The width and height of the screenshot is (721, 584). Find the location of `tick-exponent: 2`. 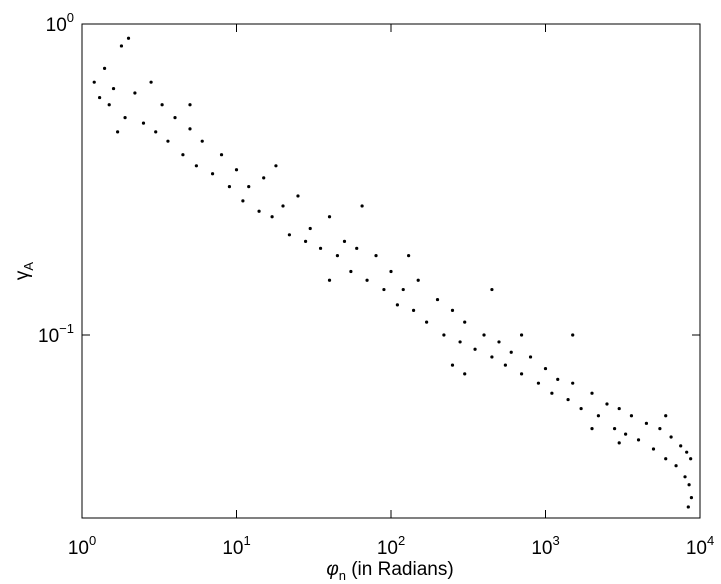

tick-exponent: 2 is located at coordinates (401, 540).